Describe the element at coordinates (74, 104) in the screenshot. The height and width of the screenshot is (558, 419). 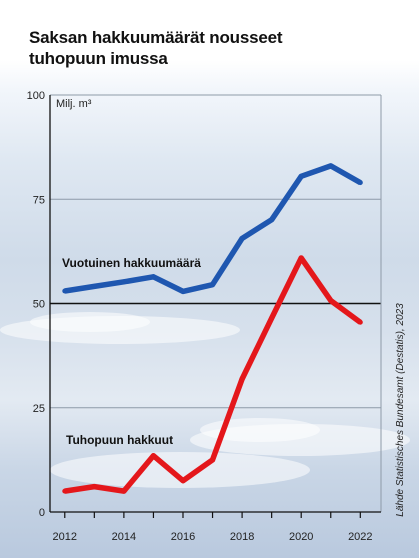
I see `y-axis-unit-label: Milj. m³` at that location.